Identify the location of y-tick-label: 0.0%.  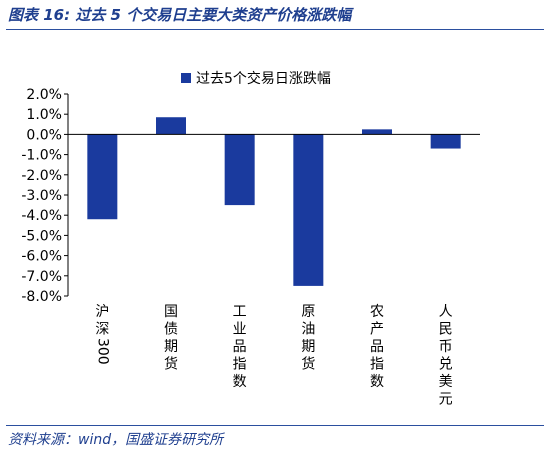
(44, 135).